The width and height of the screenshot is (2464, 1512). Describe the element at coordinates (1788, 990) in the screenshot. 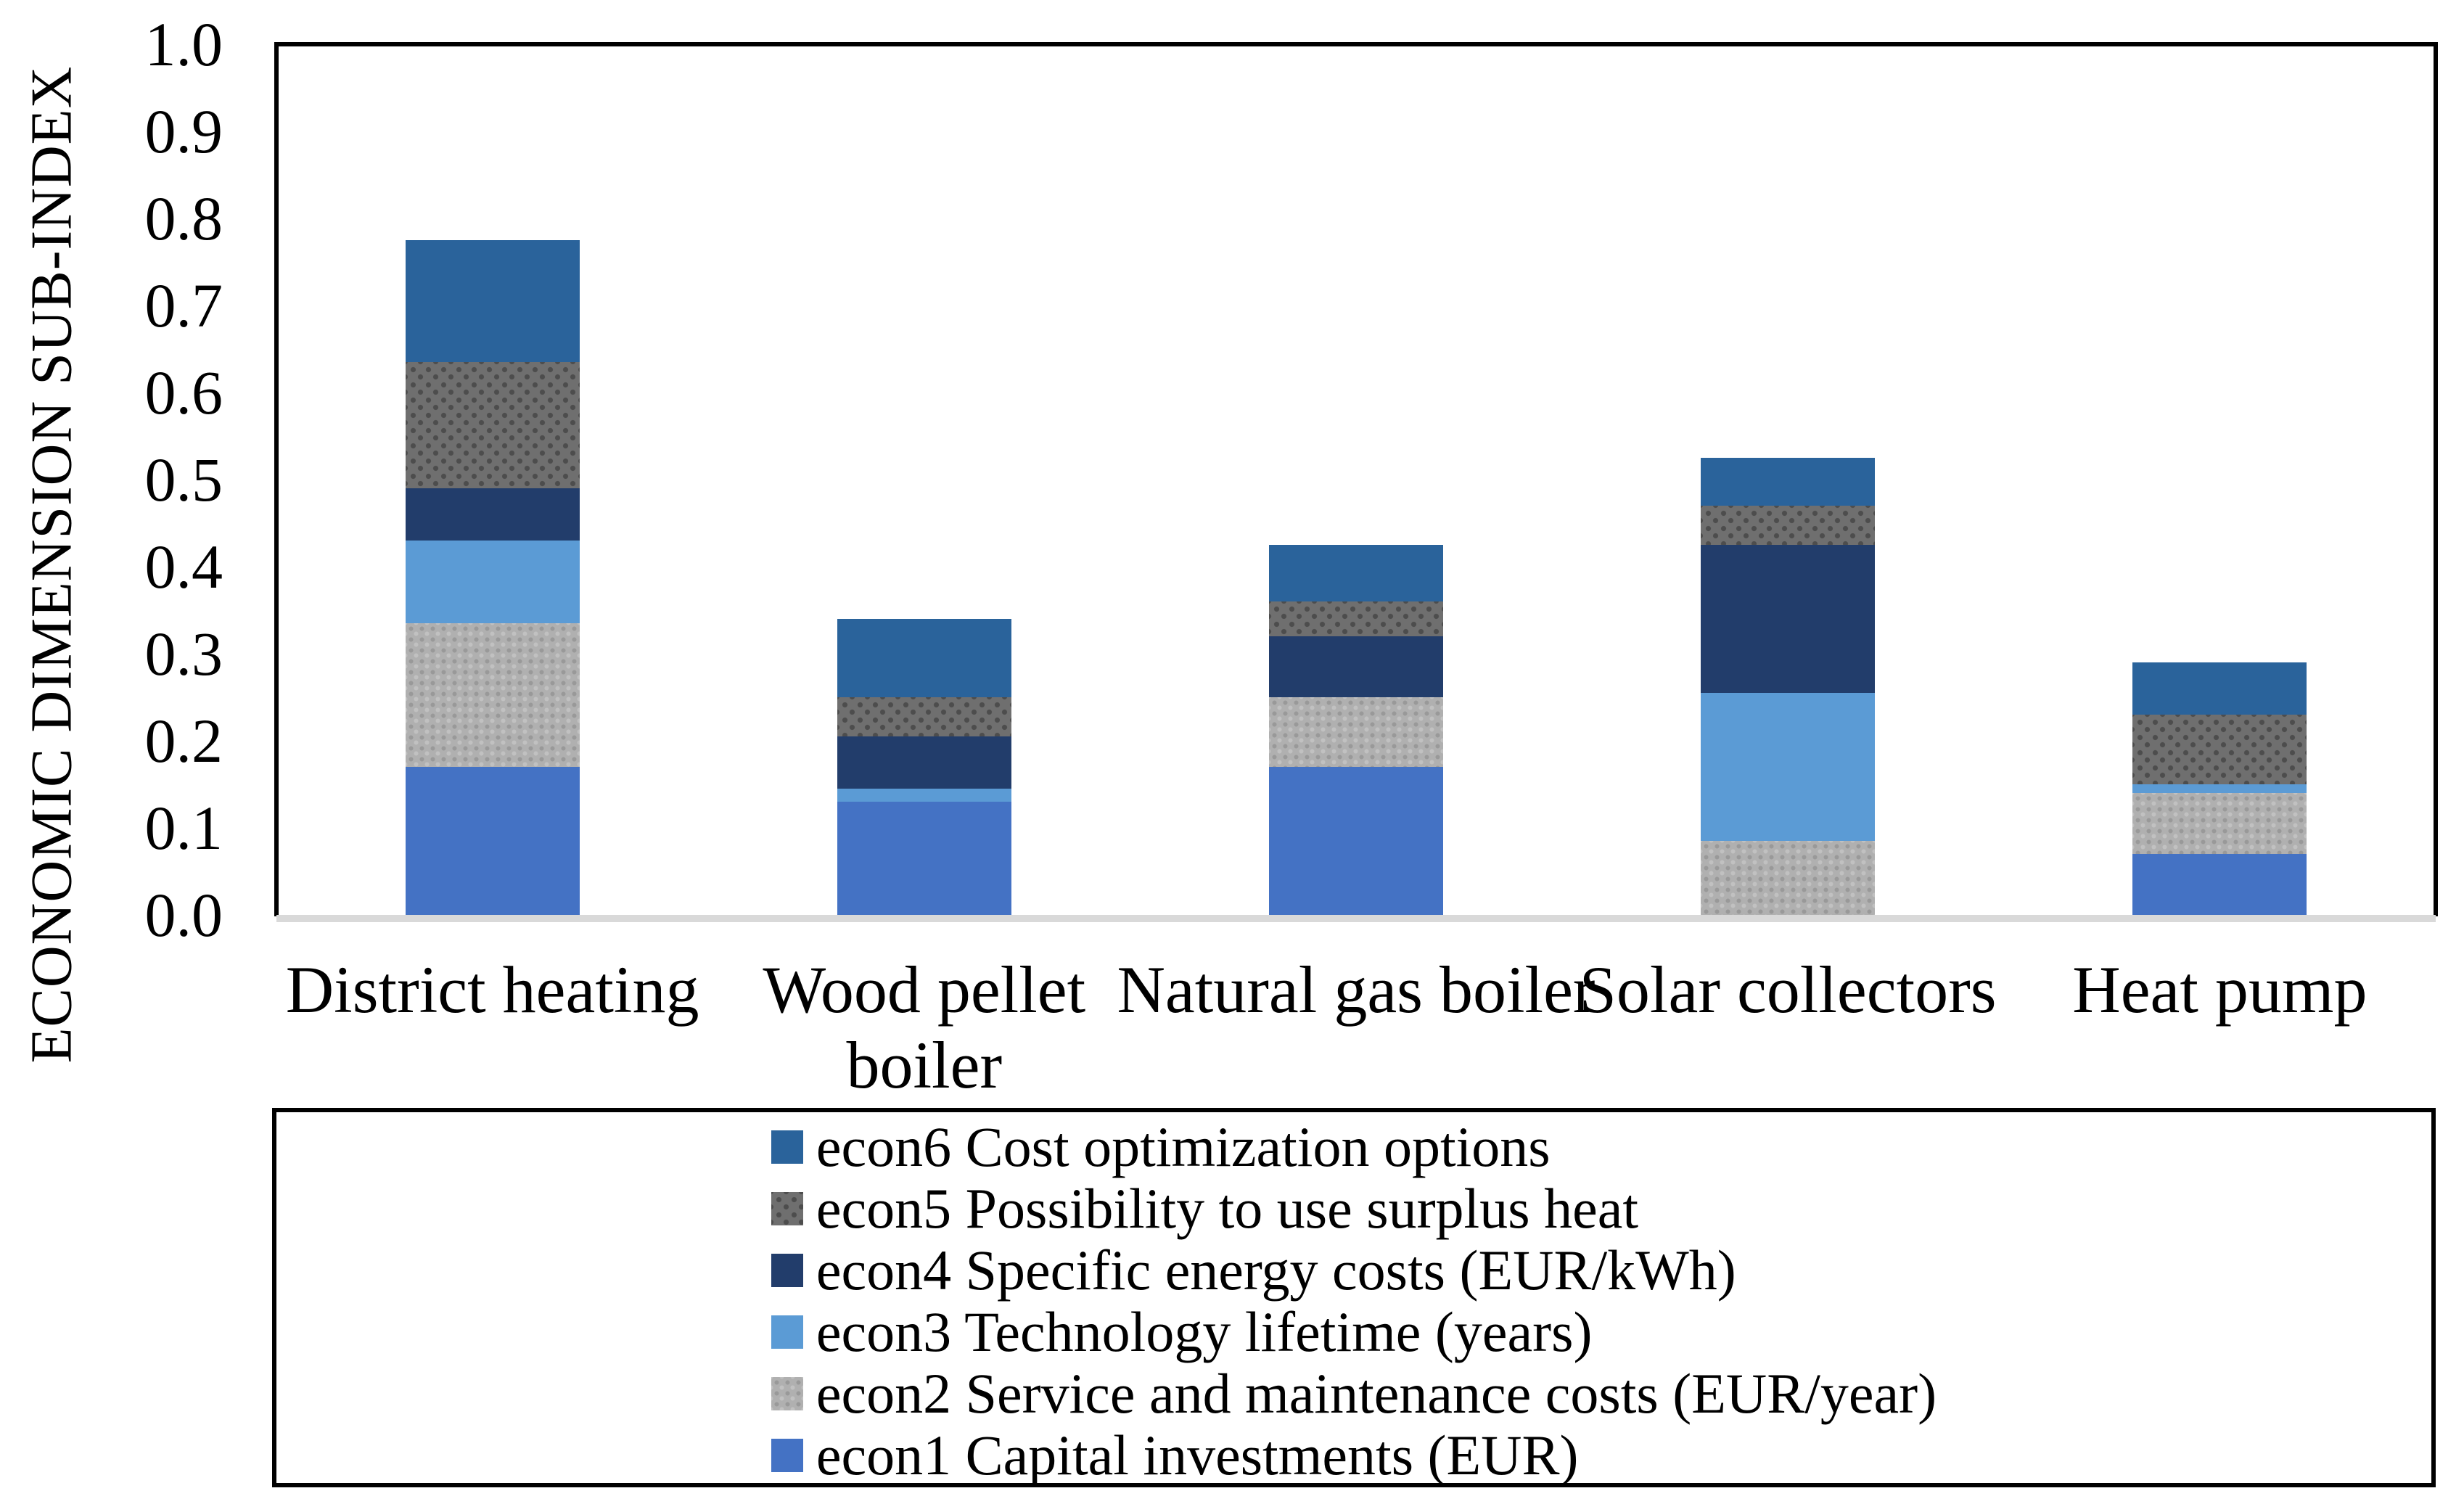

I see `x-axis-label: Solar collectors` at that location.